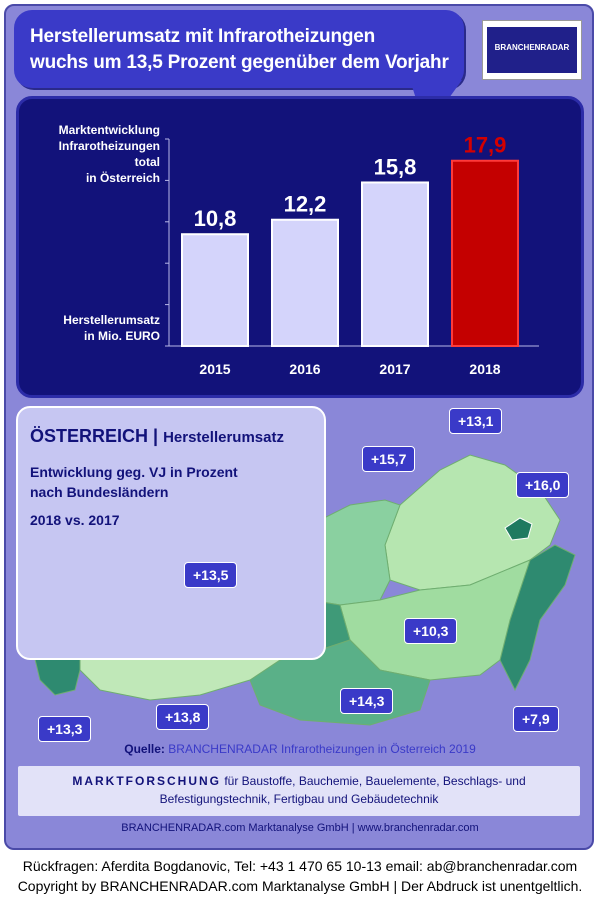 The height and width of the screenshot is (903, 600). Describe the element at coordinates (485, 145) in the screenshot. I see `data-label-2018: 17,9` at that location.